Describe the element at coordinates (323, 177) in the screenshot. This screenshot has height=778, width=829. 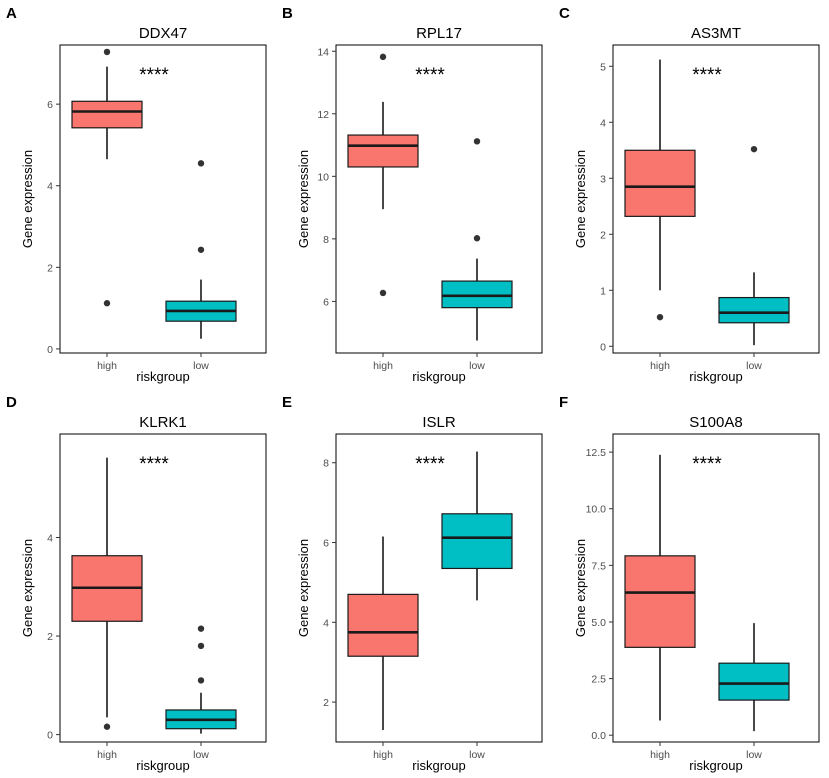
I see `y-tick-label: 10` at that location.